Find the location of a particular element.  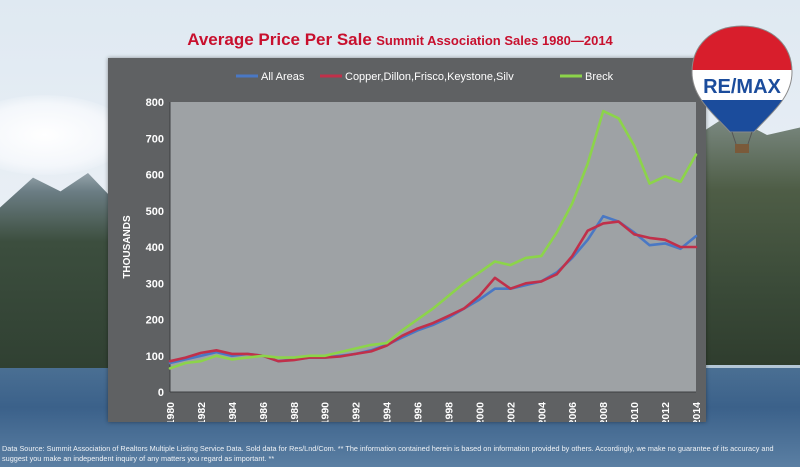

x-tick-label: 2006 is located at coordinates (573, 412).